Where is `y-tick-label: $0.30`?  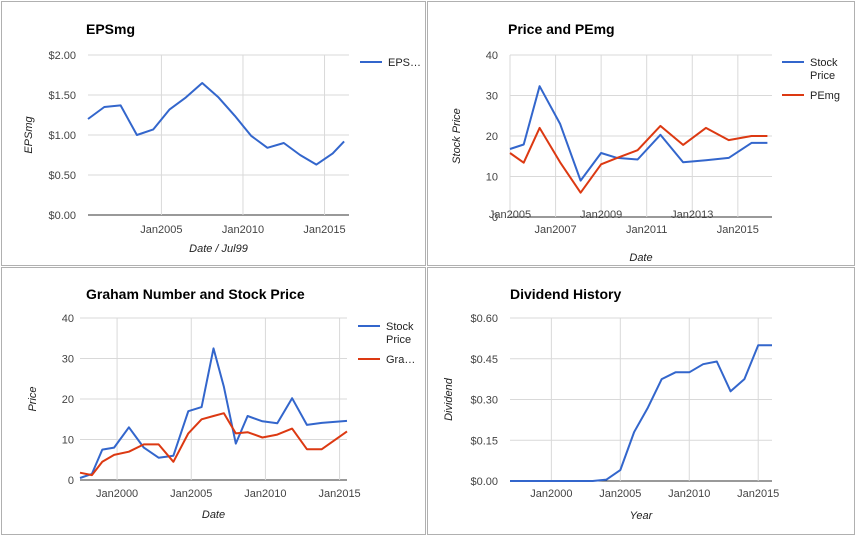
y-tick-label: $0.30 is located at coordinates (484, 401).